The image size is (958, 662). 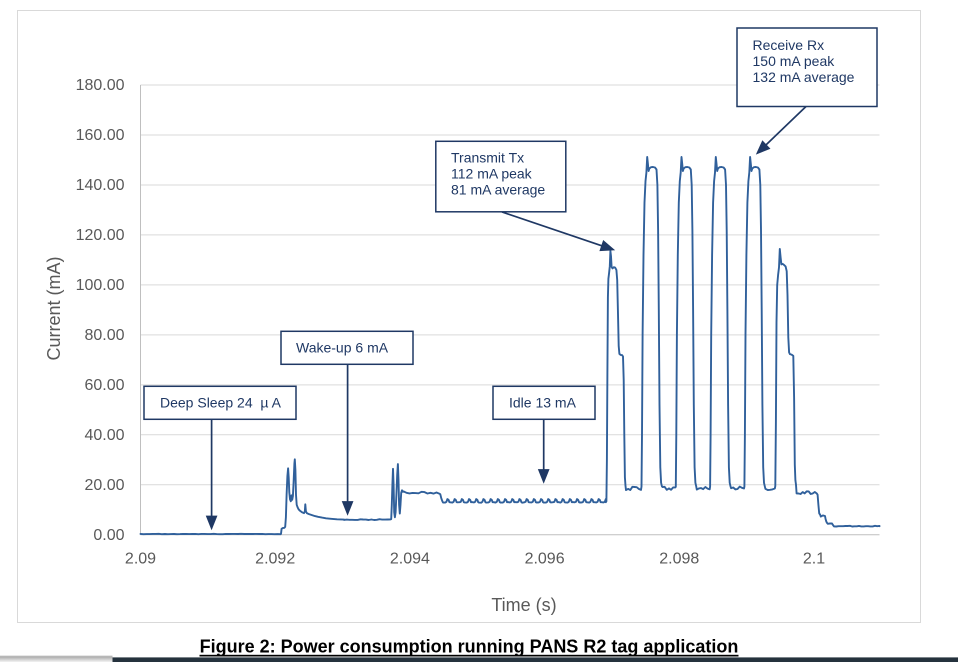 What do you see at coordinates (100, 85) in the screenshot?
I see `svg-text: 180.00` at bounding box center [100, 85].